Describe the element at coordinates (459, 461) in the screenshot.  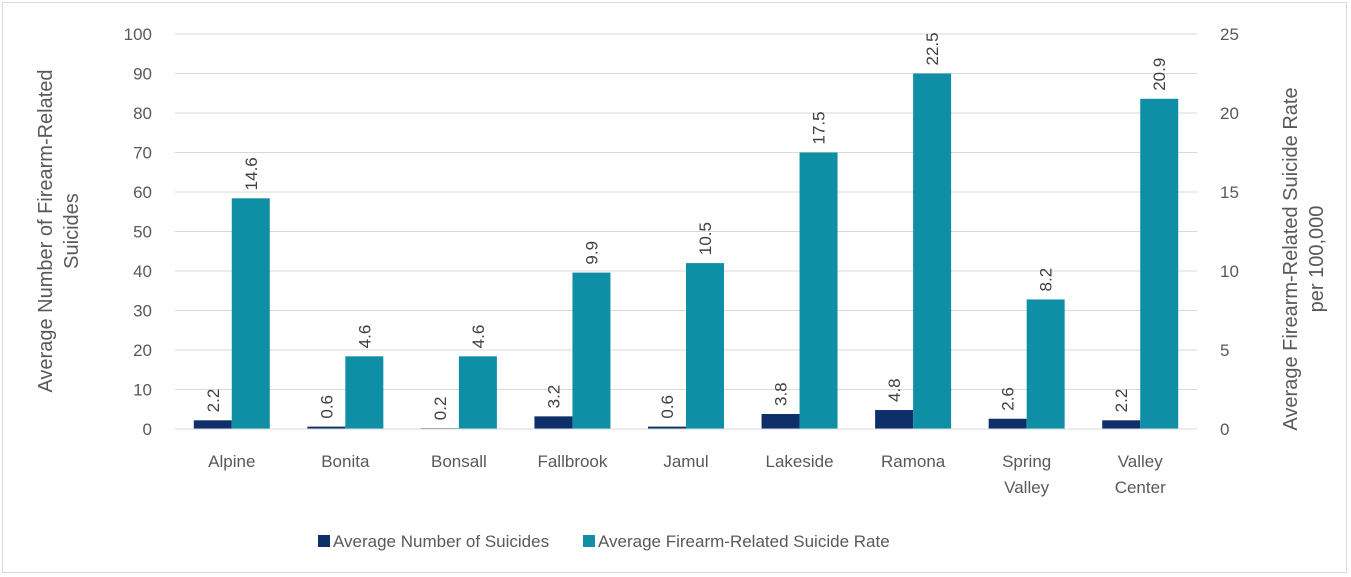
I see `x-tick-label: Bonsall` at that location.